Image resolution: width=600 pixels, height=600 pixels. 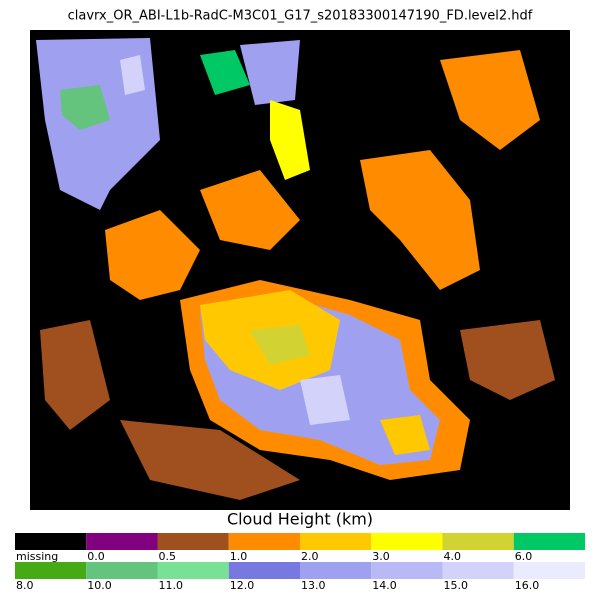 What do you see at coordinates (527, 585) in the screenshot?
I see `colorbar-label: 16.0` at bounding box center [527, 585].